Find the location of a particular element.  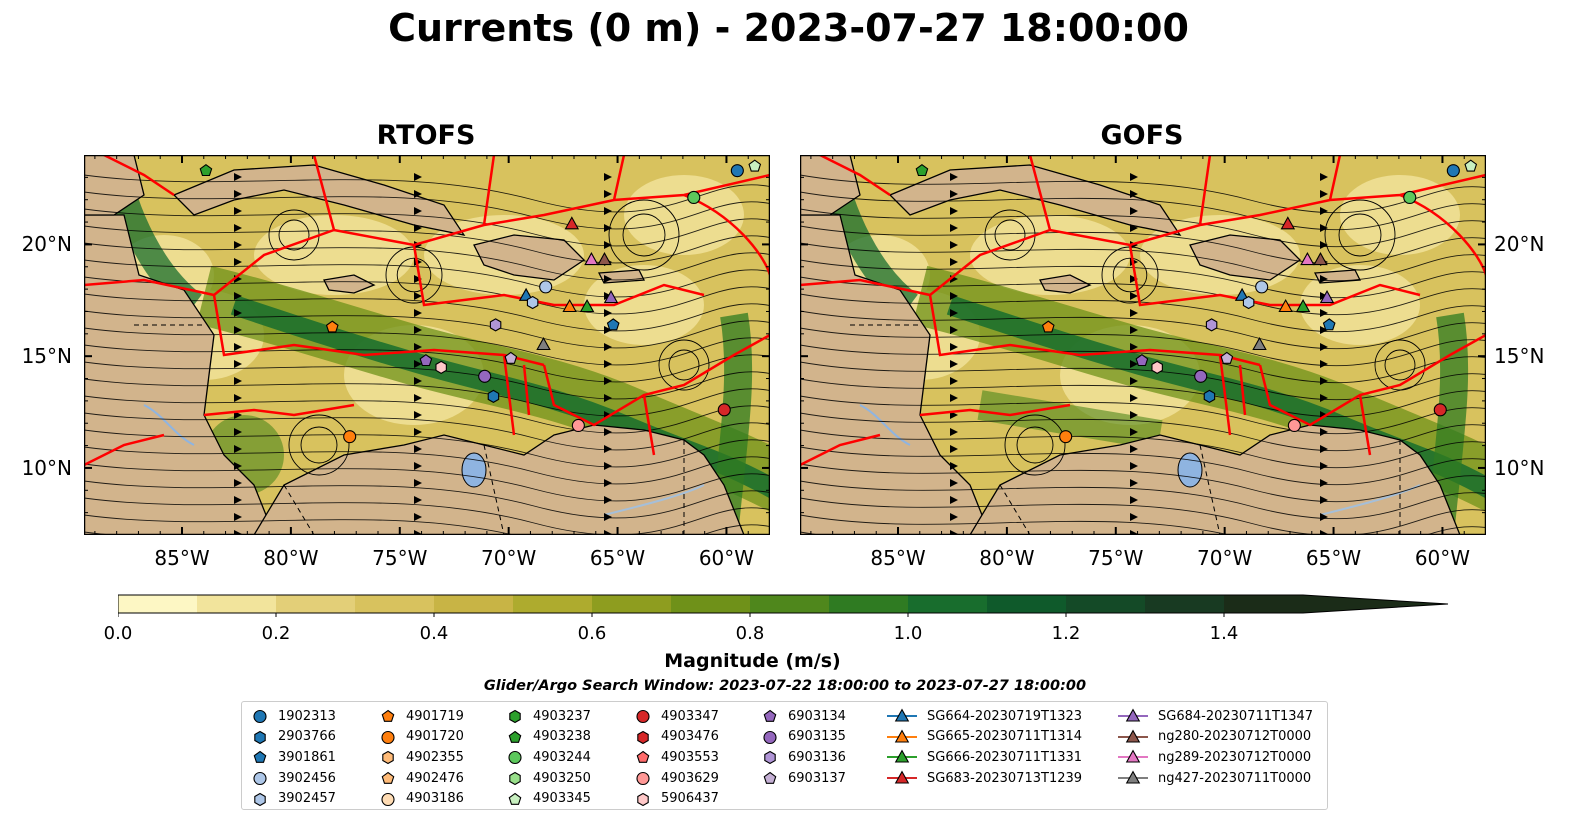

colorbar-label: Magnitude (m/s) is located at coordinates (752, 661).